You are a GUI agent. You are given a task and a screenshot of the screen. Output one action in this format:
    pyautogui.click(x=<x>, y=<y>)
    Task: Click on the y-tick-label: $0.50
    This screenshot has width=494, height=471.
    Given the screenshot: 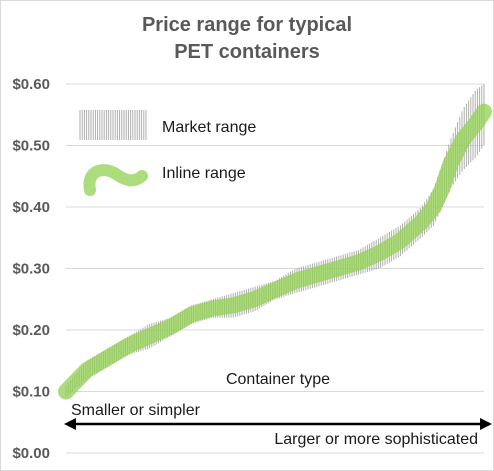 What is the action you would take?
    pyautogui.click(x=31, y=146)
    